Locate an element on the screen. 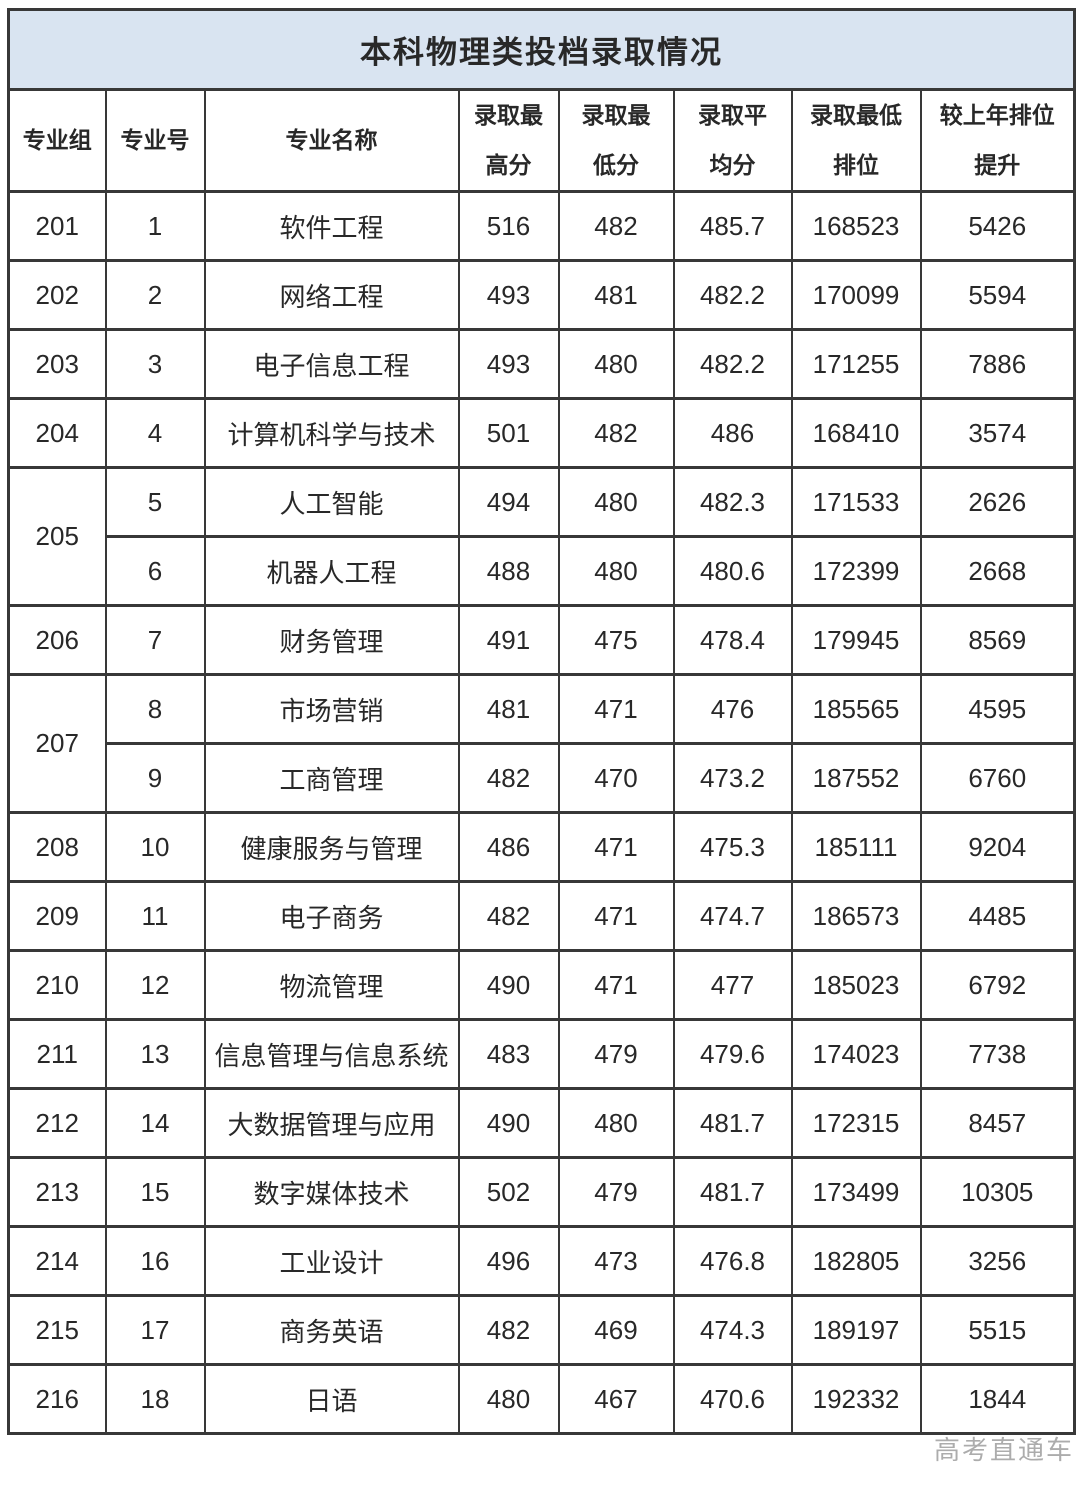  table-row: 215 17 商务英语 482 469 474.3 189197 5515 is located at coordinates (541, 1330).